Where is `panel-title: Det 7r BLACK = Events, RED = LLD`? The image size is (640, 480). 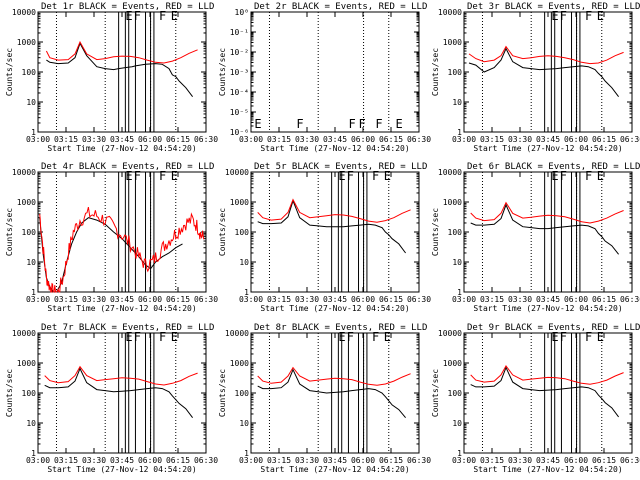
panel-title: Det 7r BLACK = Events, RED = LLD is located at coordinates (127, 328).